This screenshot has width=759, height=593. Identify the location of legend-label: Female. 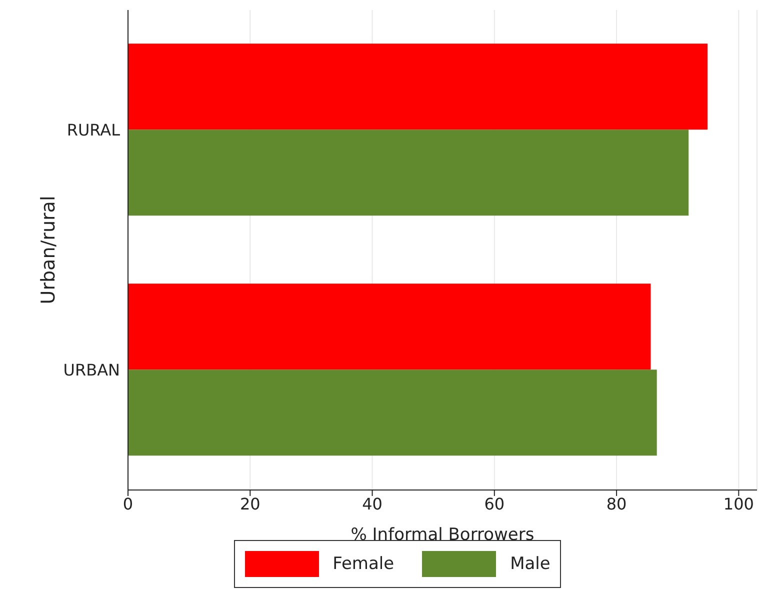
(363, 564).